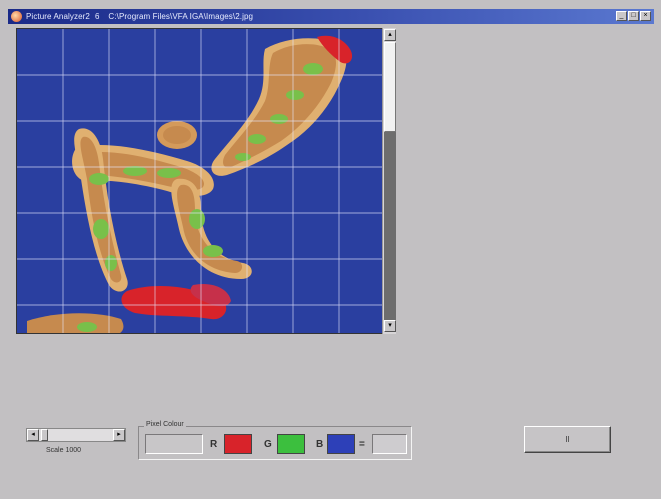 The height and width of the screenshot is (499, 661). What do you see at coordinates (181, 16) in the screenshot?
I see `file-path: C:\Program Files\VFA IGA\Images\2.jpg` at bounding box center [181, 16].